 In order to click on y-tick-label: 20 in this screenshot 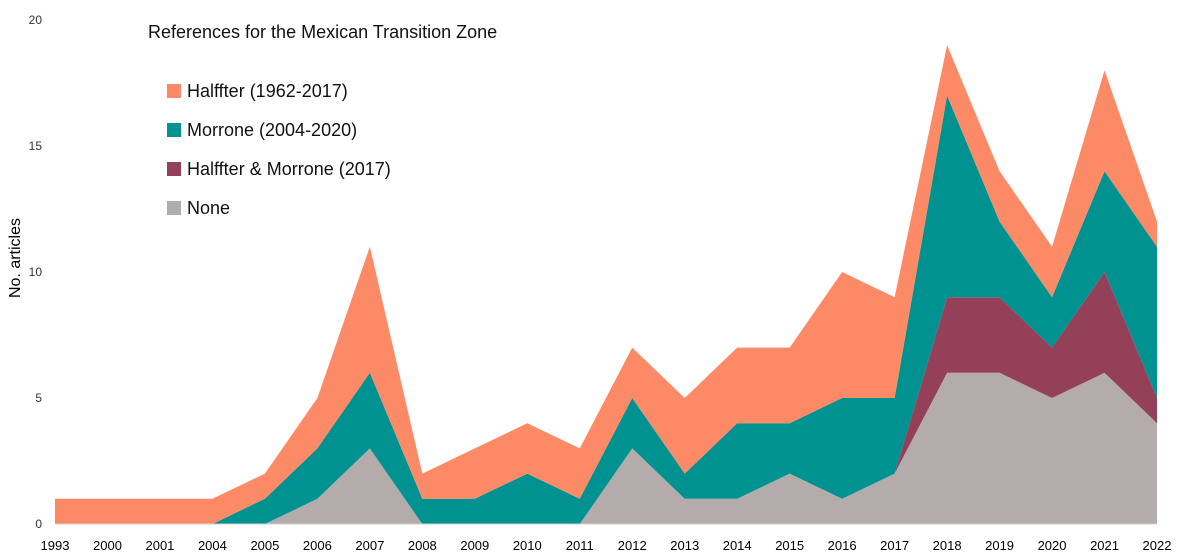, I will do `click(36, 20)`.